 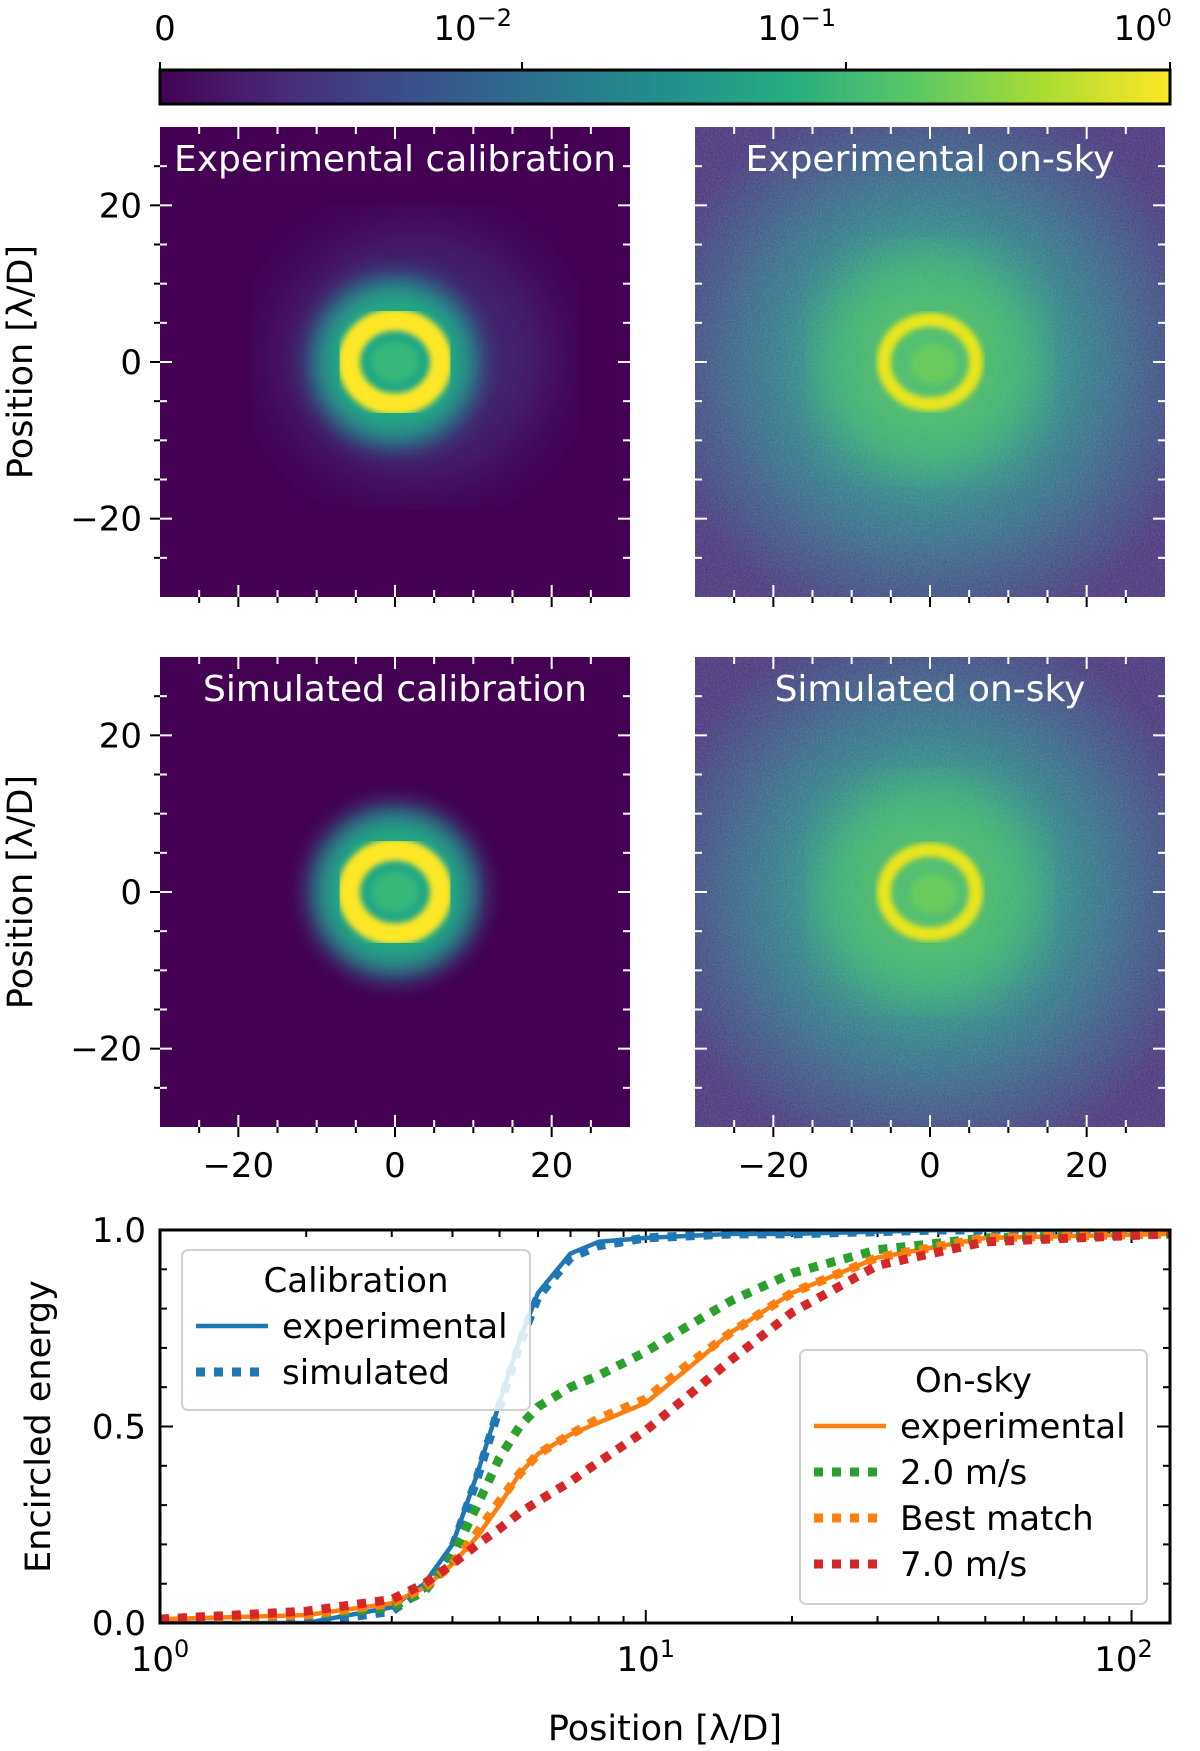 I want to click on legend-title: Calibration, so click(x=356, y=1281).